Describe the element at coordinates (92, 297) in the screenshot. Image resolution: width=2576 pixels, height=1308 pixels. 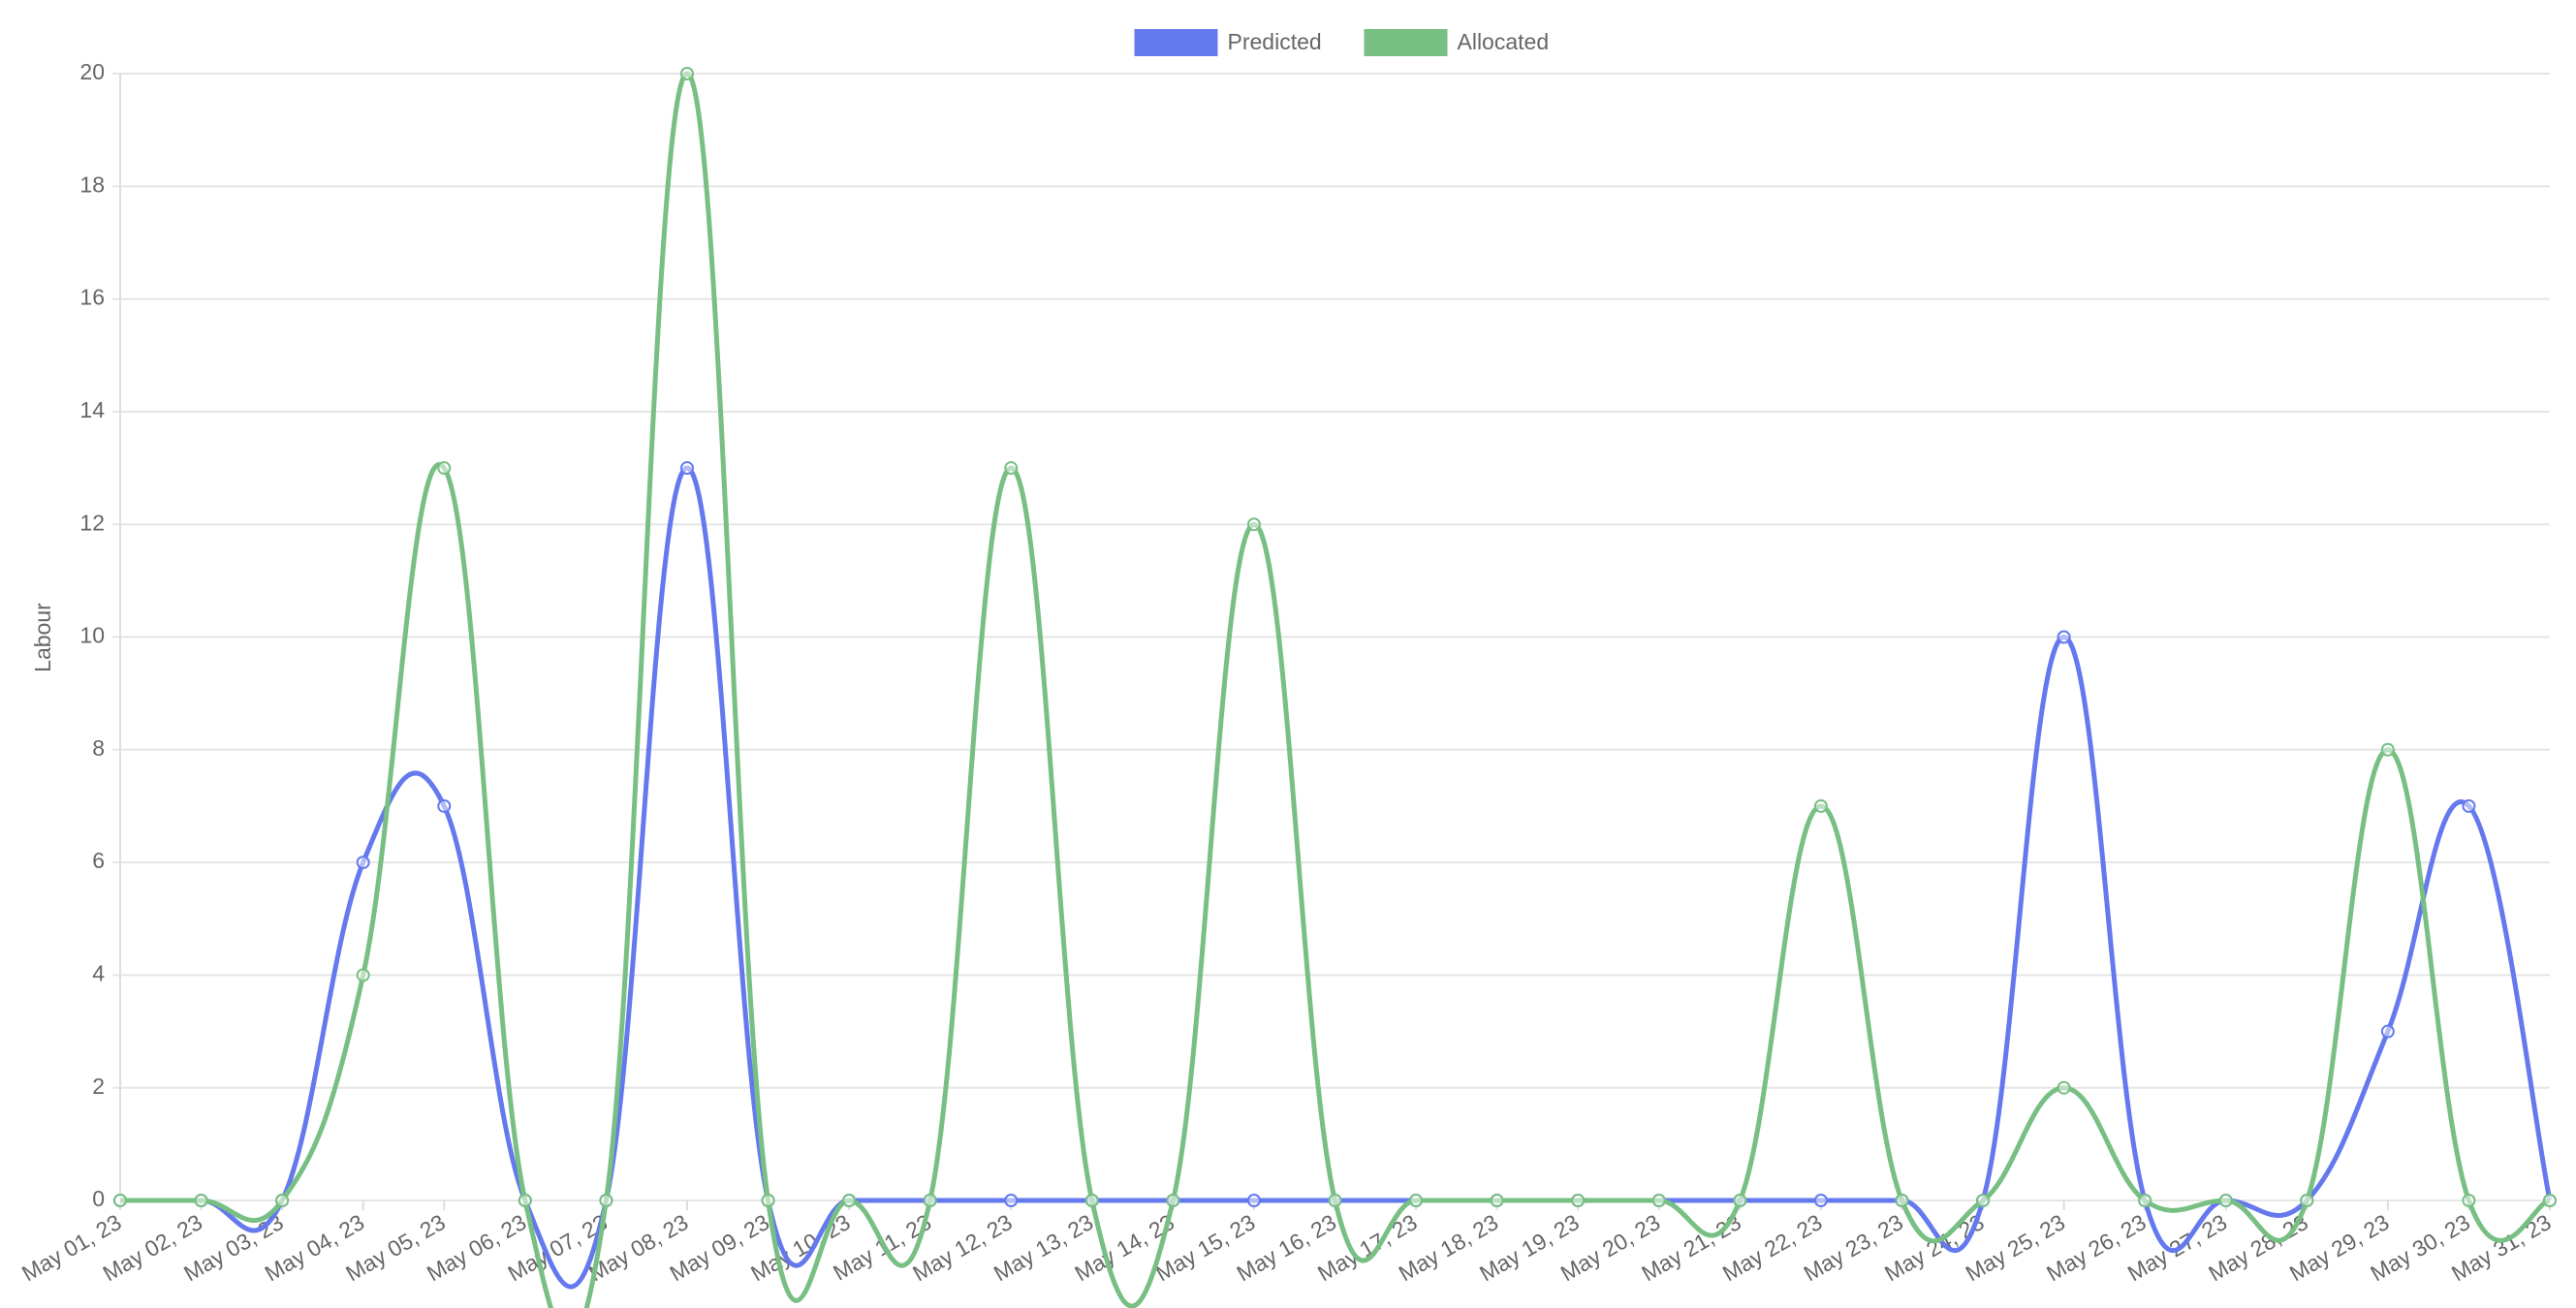
I see `y-tick-label: 16` at that location.